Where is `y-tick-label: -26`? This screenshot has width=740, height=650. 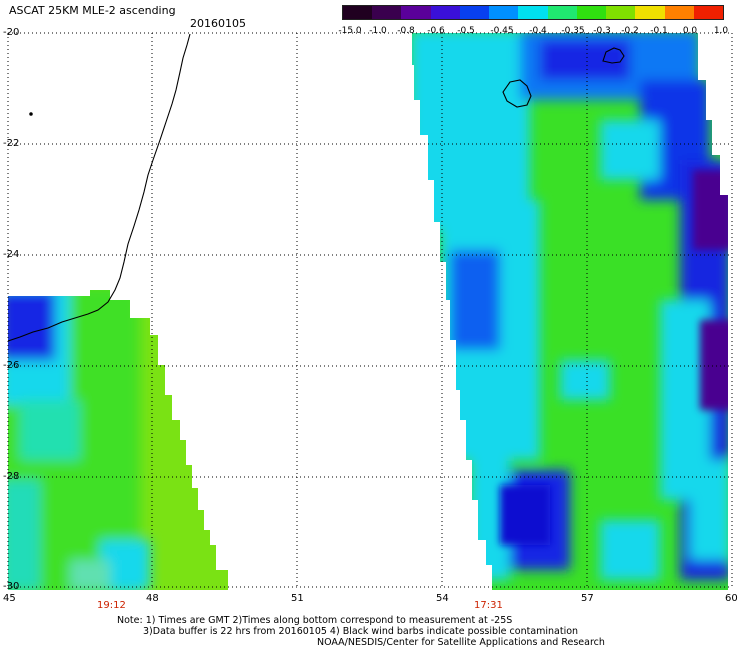
y-tick-label: -26 is located at coordinates (11, 365).